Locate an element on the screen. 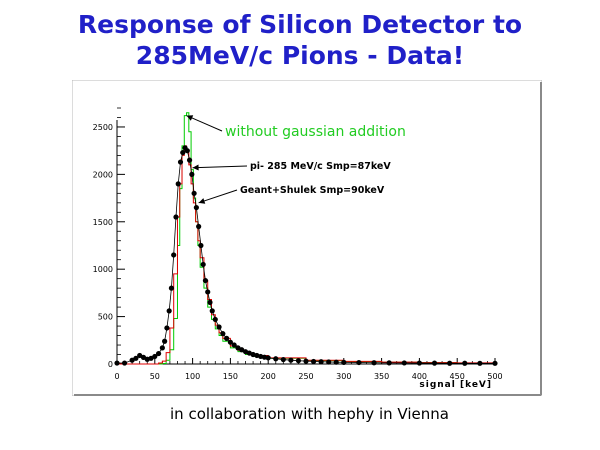 The image size is (600, 450). x-tick-label: 0 is located at coordinates (116, 376).